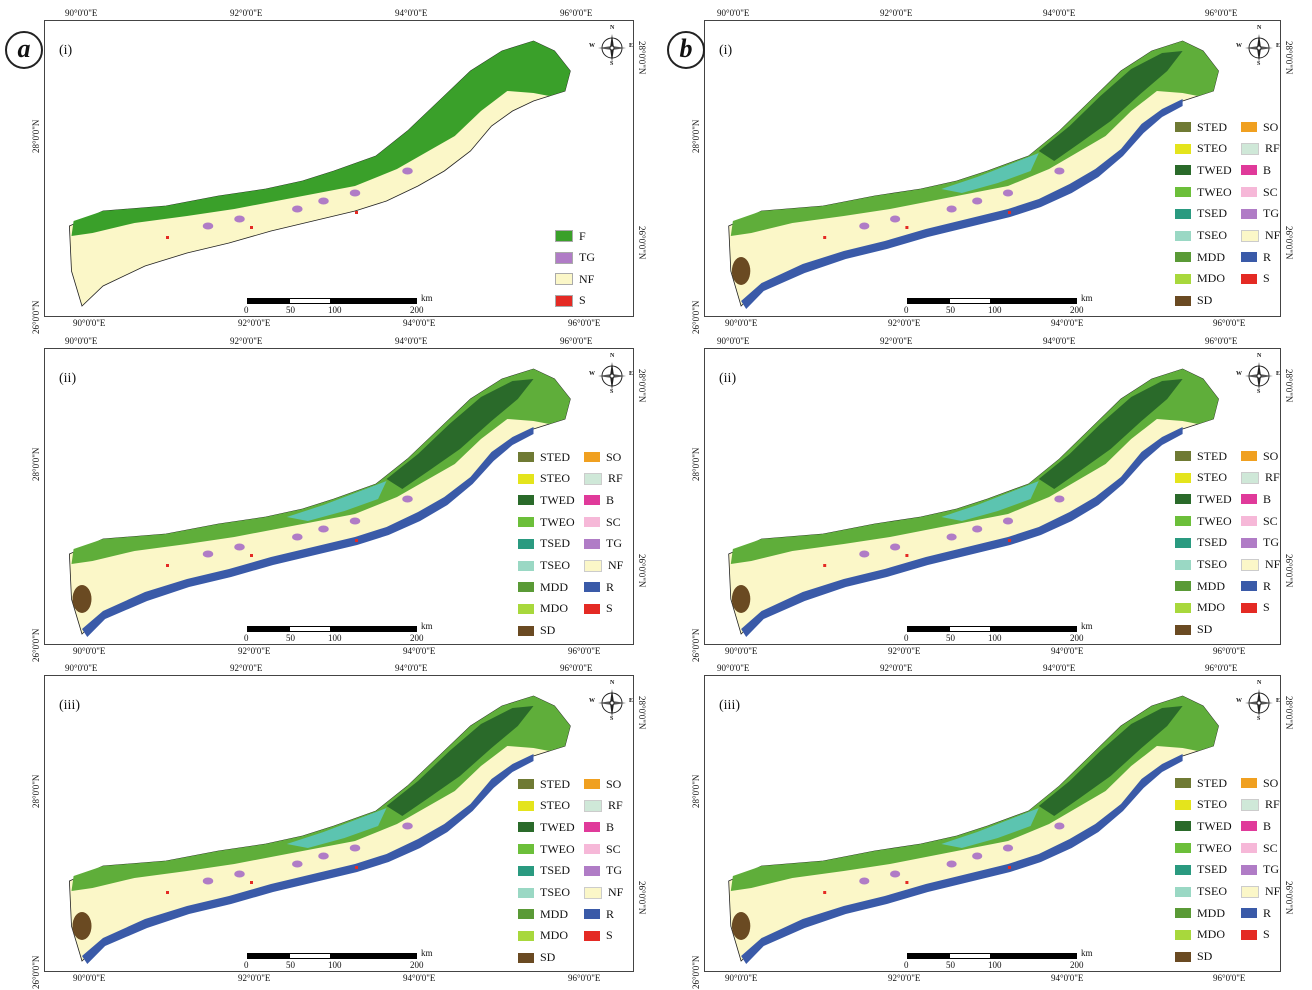 The image size is (1312, 990). I want to click on forest-area, so click(321, 138).